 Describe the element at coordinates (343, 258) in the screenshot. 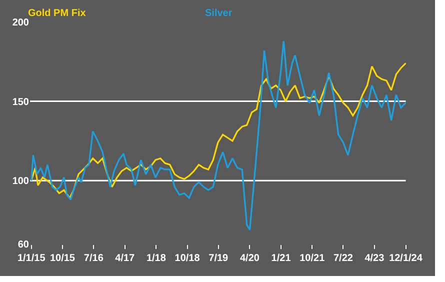

I see `x-tick-label: 7/22` at that location.